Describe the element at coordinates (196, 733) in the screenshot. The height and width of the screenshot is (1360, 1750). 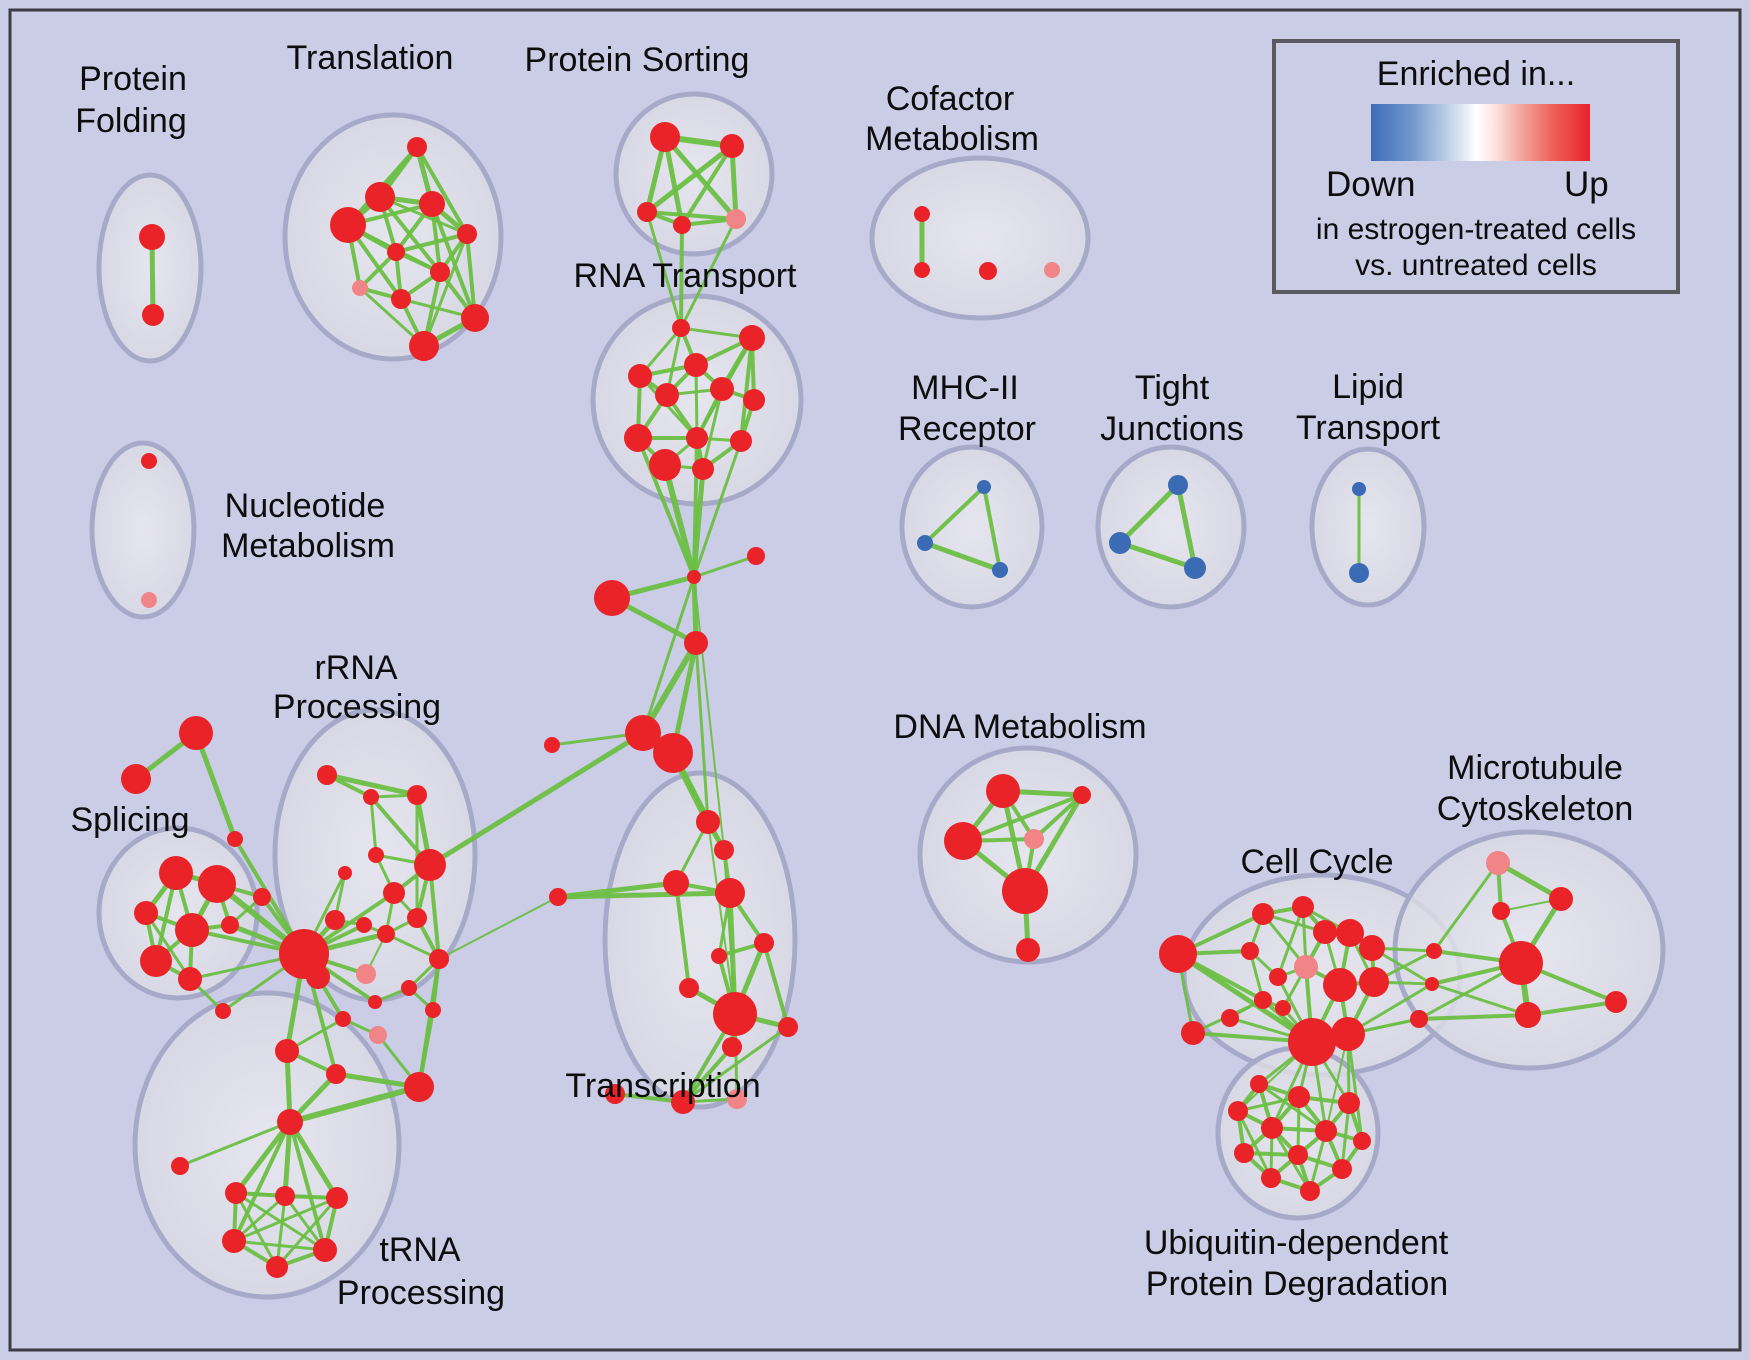
I see `graph-node-tr1` at that location.